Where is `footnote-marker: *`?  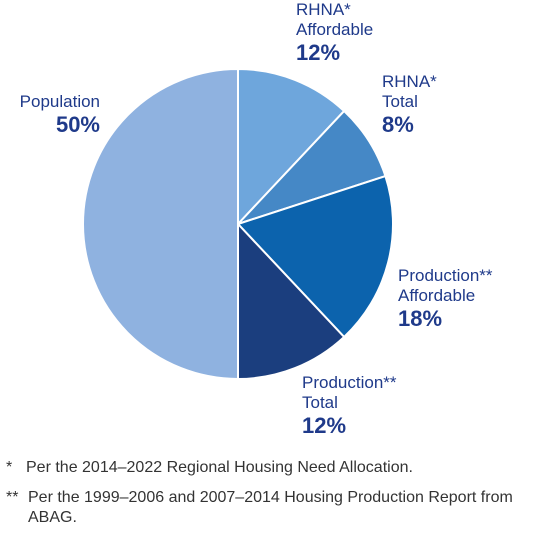 footnote-marker: * is located at coordinates (9, 467).